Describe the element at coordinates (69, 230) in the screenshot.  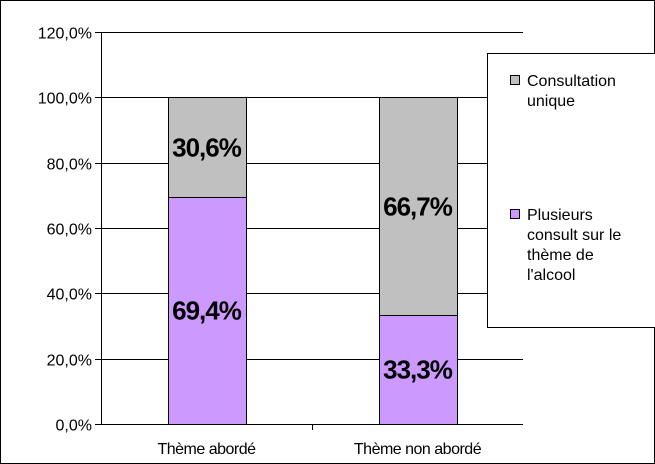
I see `y-tick-label: 60,0%` at that location.